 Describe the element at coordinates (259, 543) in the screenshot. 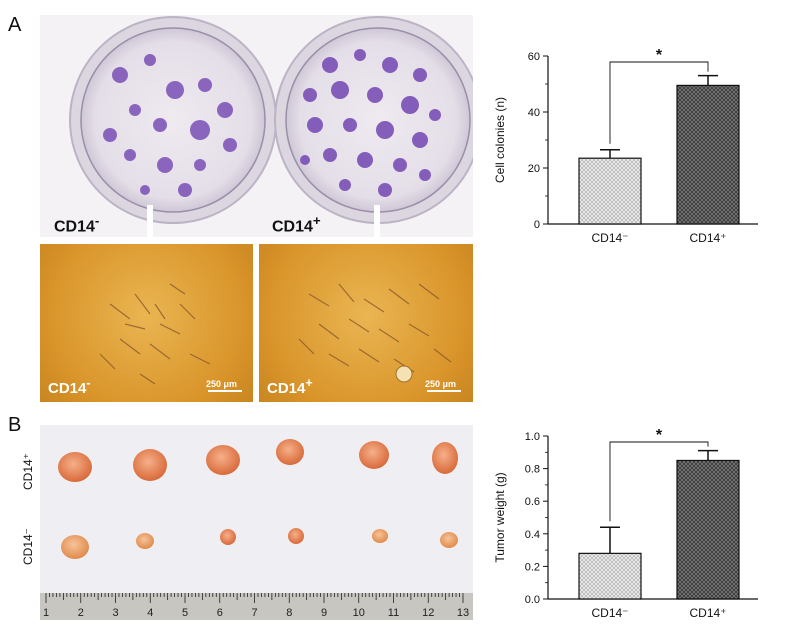

I see `tumors-cd14-neg` at that location.